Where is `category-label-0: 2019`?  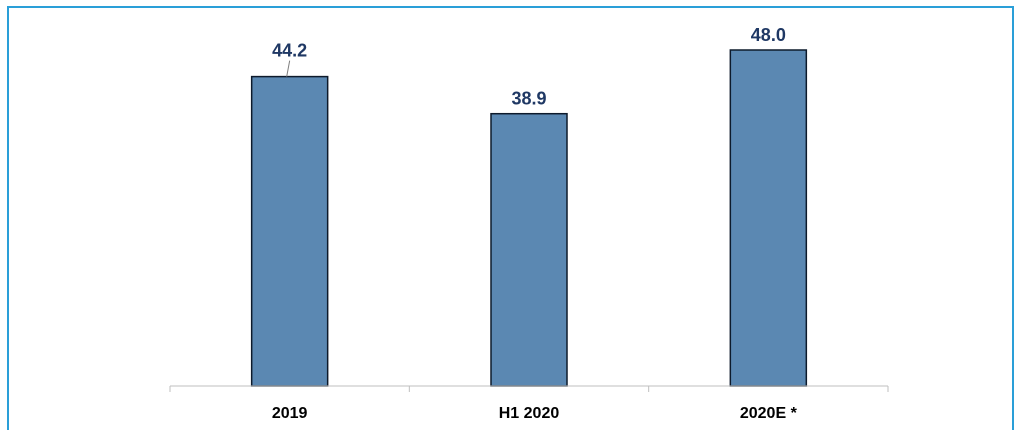 category-label-0: 2019 is located at coordinates (290, 413).